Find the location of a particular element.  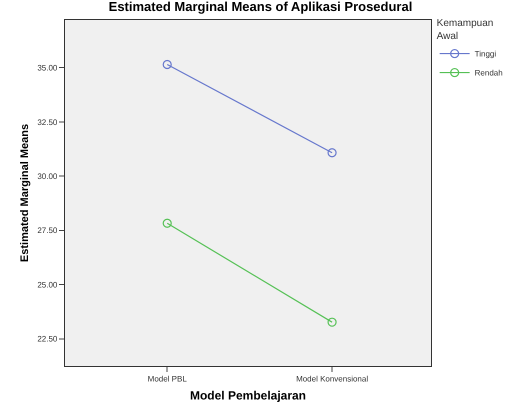

x-tick-label: Model Konvensional is located at coordinates (332, 379).